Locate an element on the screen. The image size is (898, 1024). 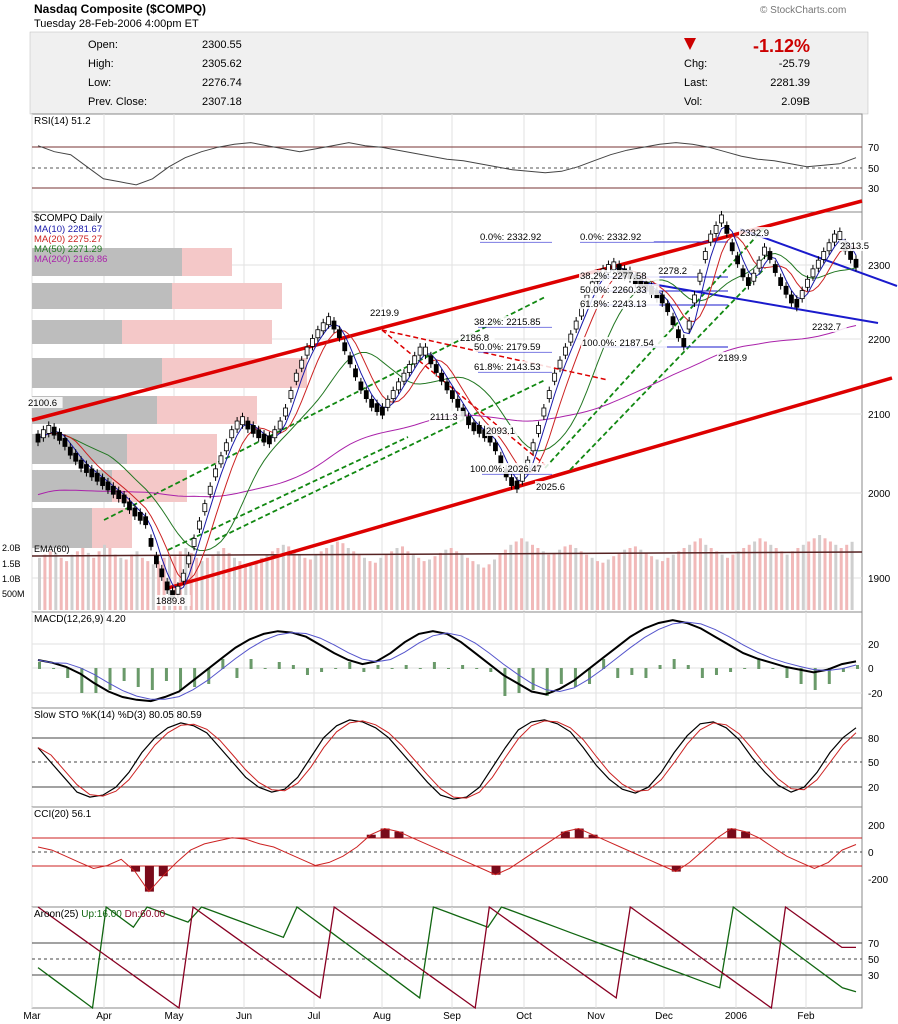
y-tick-label: 0 is located at coordinates (871, 669).